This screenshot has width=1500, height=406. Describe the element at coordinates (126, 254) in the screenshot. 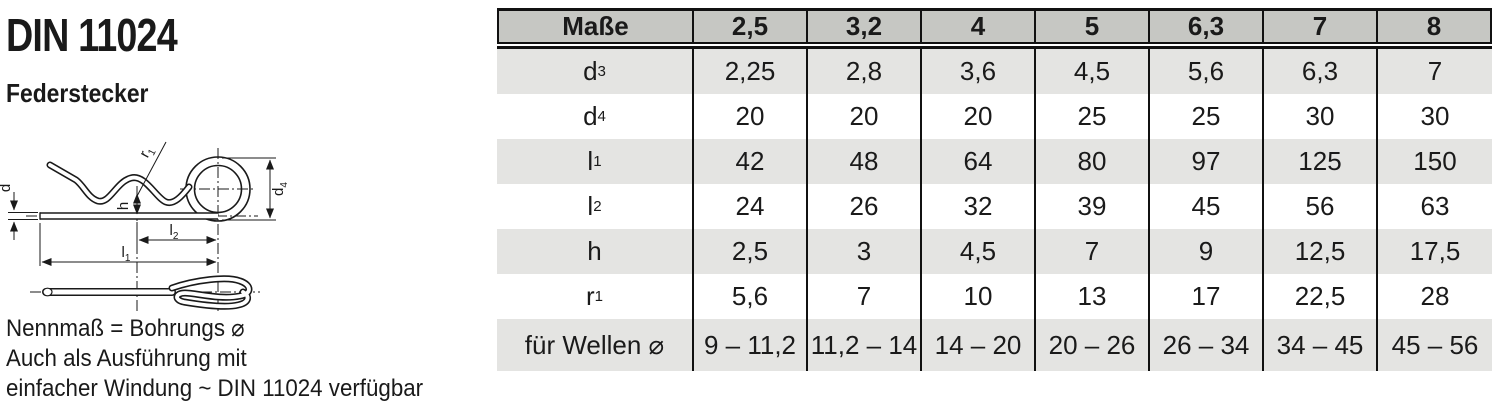

I see `dimension-l1-label: l1` at that location.